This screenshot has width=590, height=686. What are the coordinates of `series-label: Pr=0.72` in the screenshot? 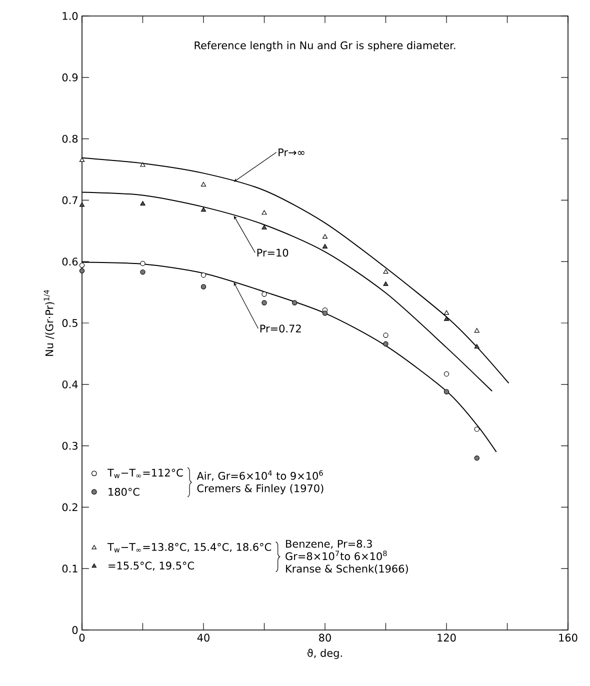 It's located at (280, 328).